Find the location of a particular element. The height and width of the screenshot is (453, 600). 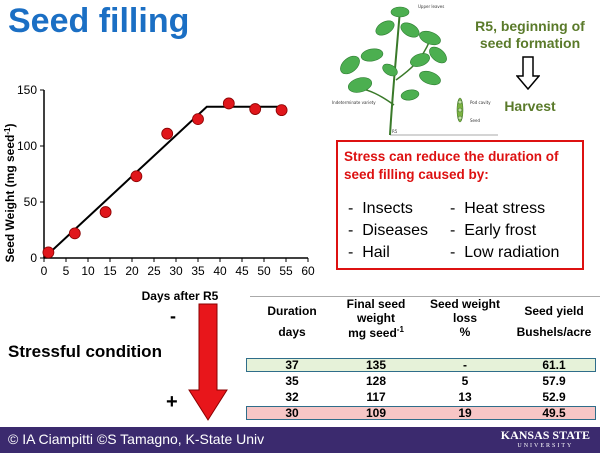

footer-credit: © IA Ciampitti ©S Tamagno, K-State Univ is located at coordinates (136, 439).